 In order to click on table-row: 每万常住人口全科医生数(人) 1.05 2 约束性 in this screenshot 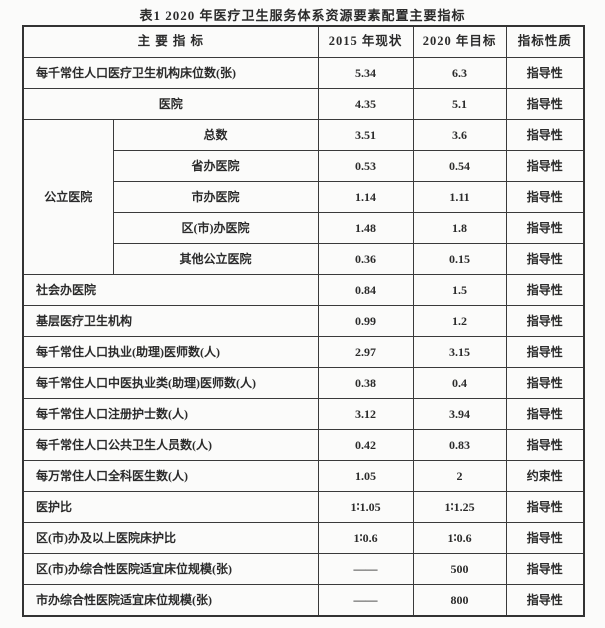, I will do `click(303, 476)`.